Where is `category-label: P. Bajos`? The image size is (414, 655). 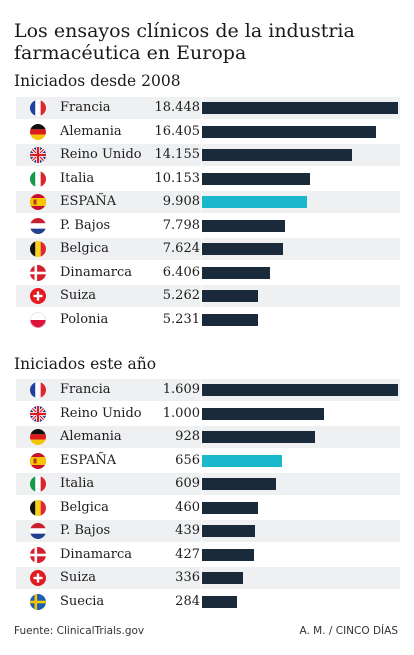 category-label: P. Bajos is located at coordinates (85, 530).